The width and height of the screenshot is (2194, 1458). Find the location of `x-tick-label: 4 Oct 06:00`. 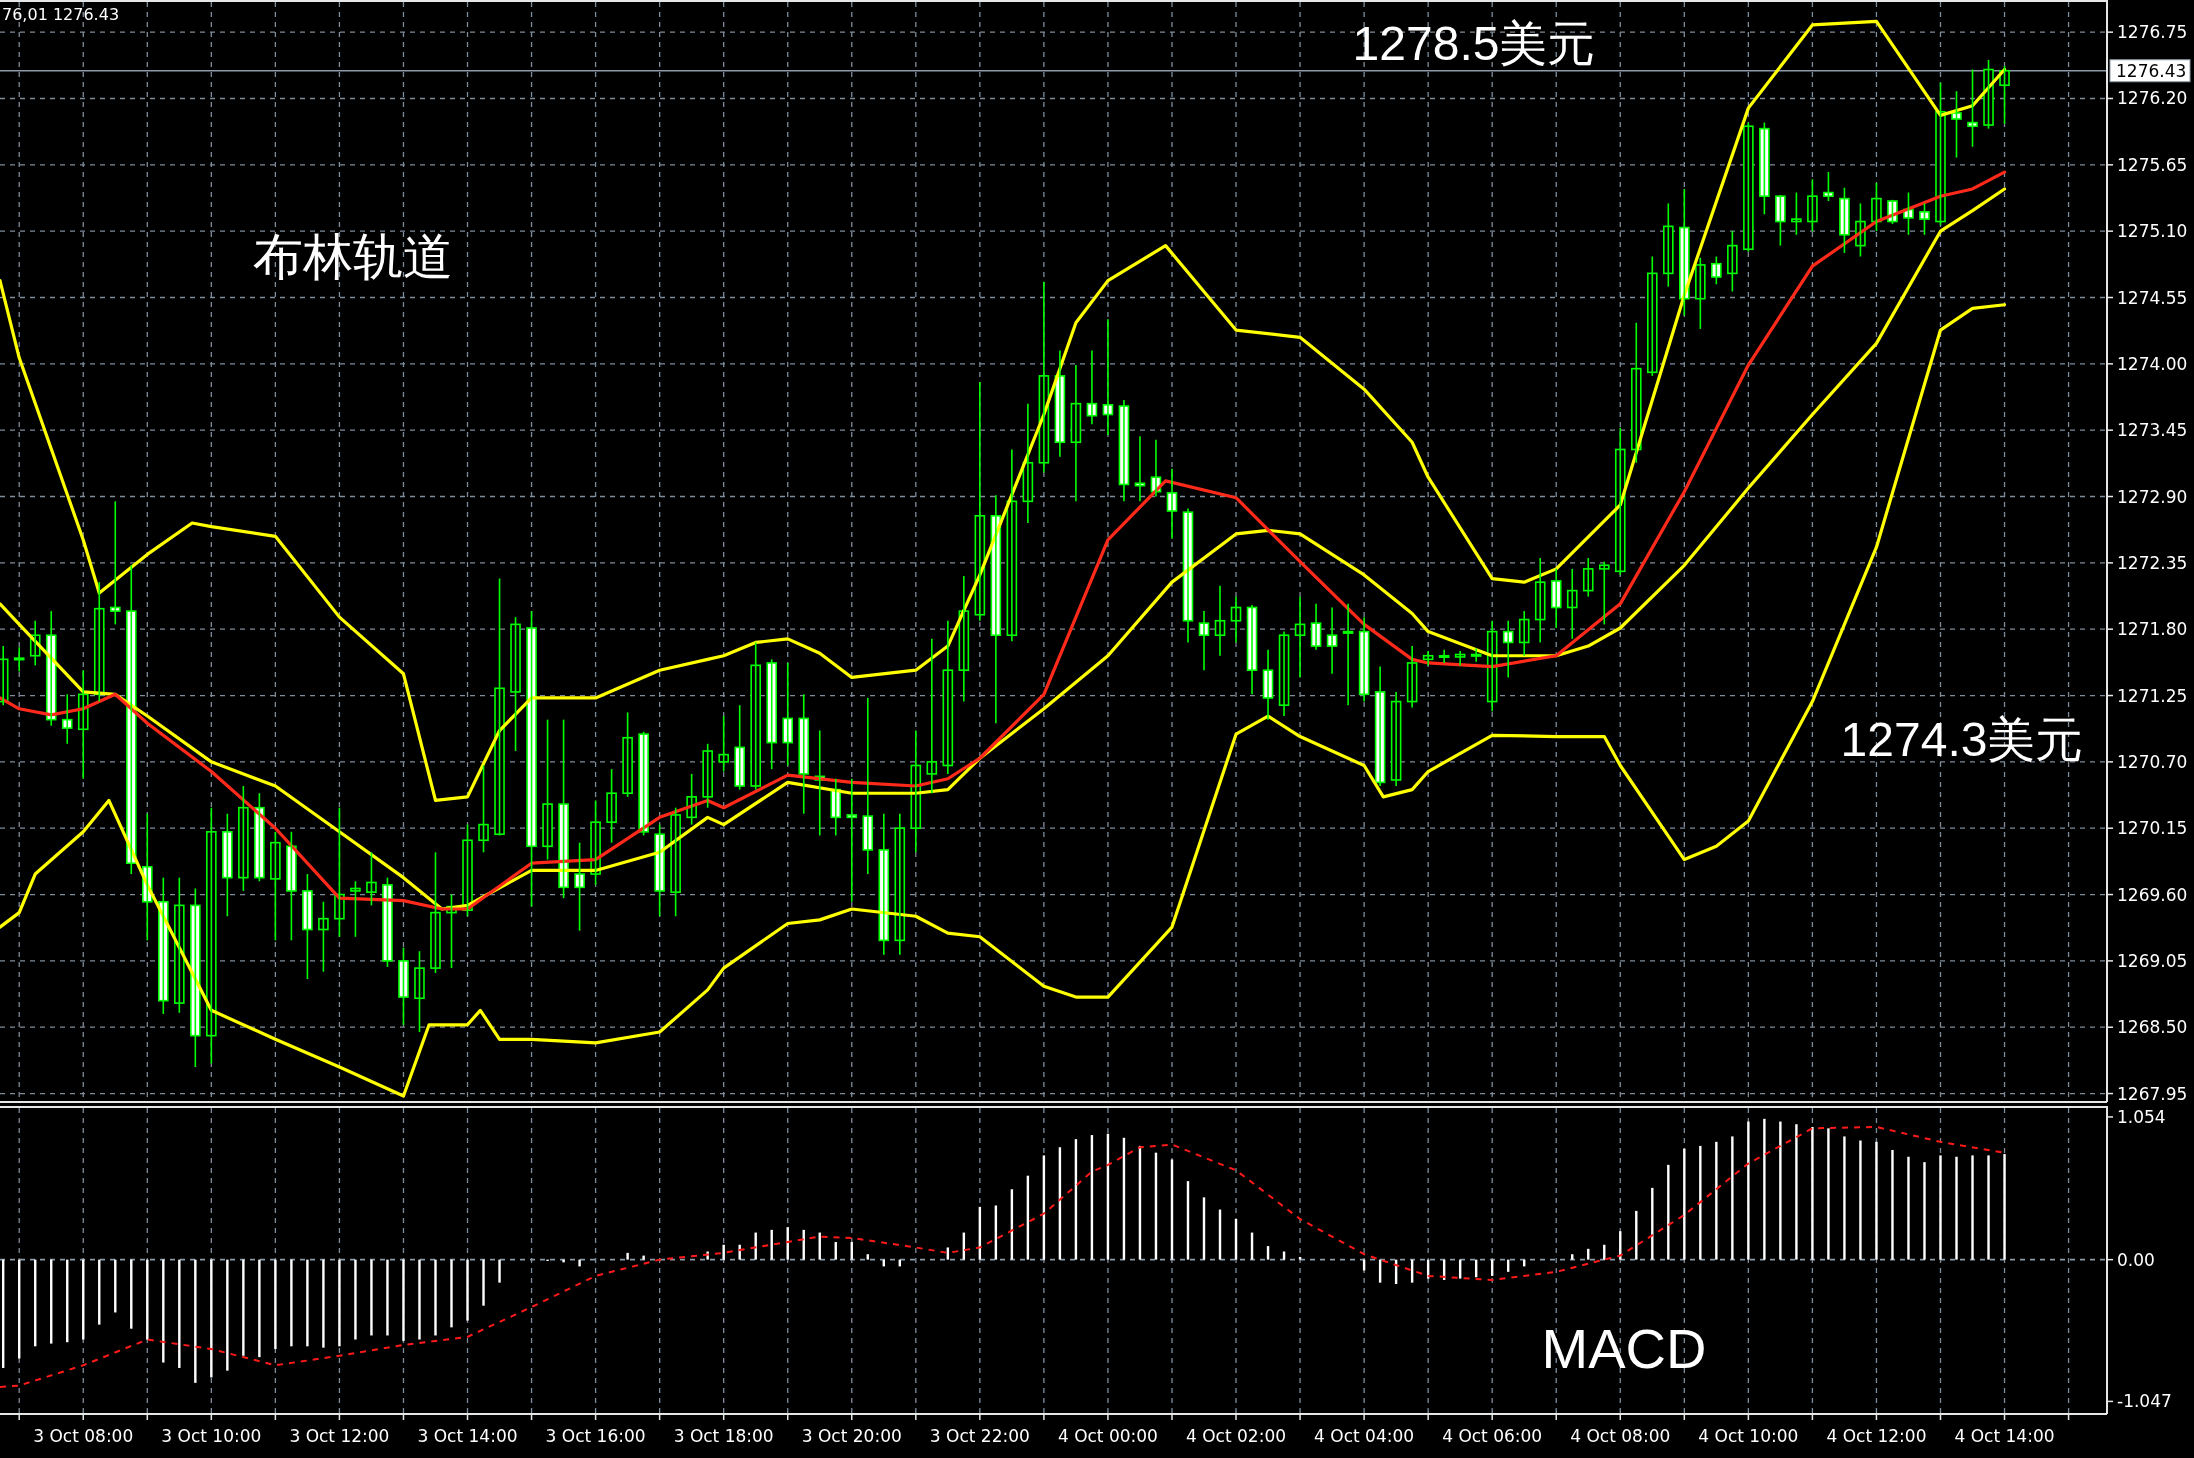

x-tick-label: 4 Oct 06:00 is located at coordinates (1492, 1436).